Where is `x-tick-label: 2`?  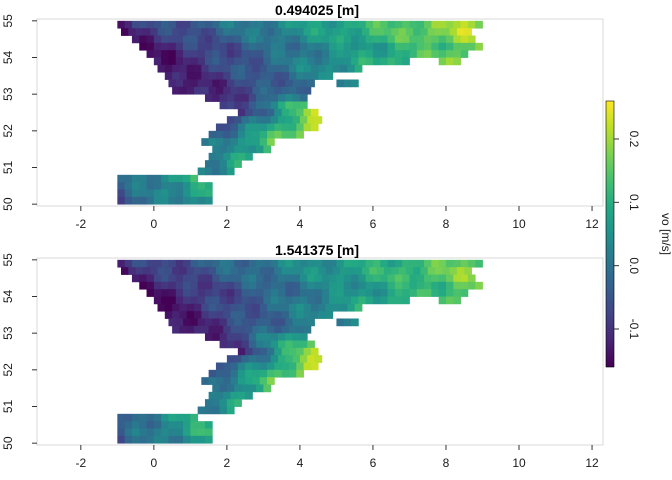 x-tick-label: 2 is located at coordinates (227, 224).